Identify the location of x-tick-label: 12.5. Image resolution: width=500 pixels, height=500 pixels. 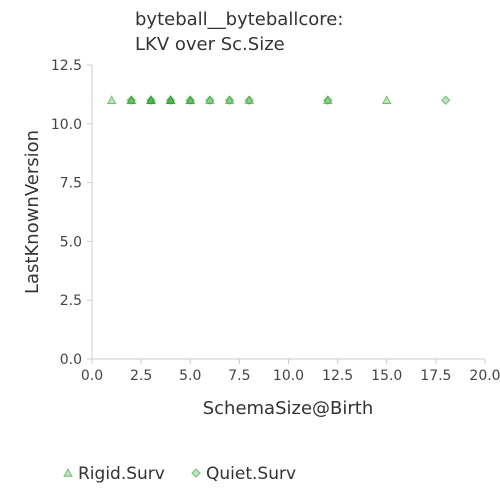
(337, 376).